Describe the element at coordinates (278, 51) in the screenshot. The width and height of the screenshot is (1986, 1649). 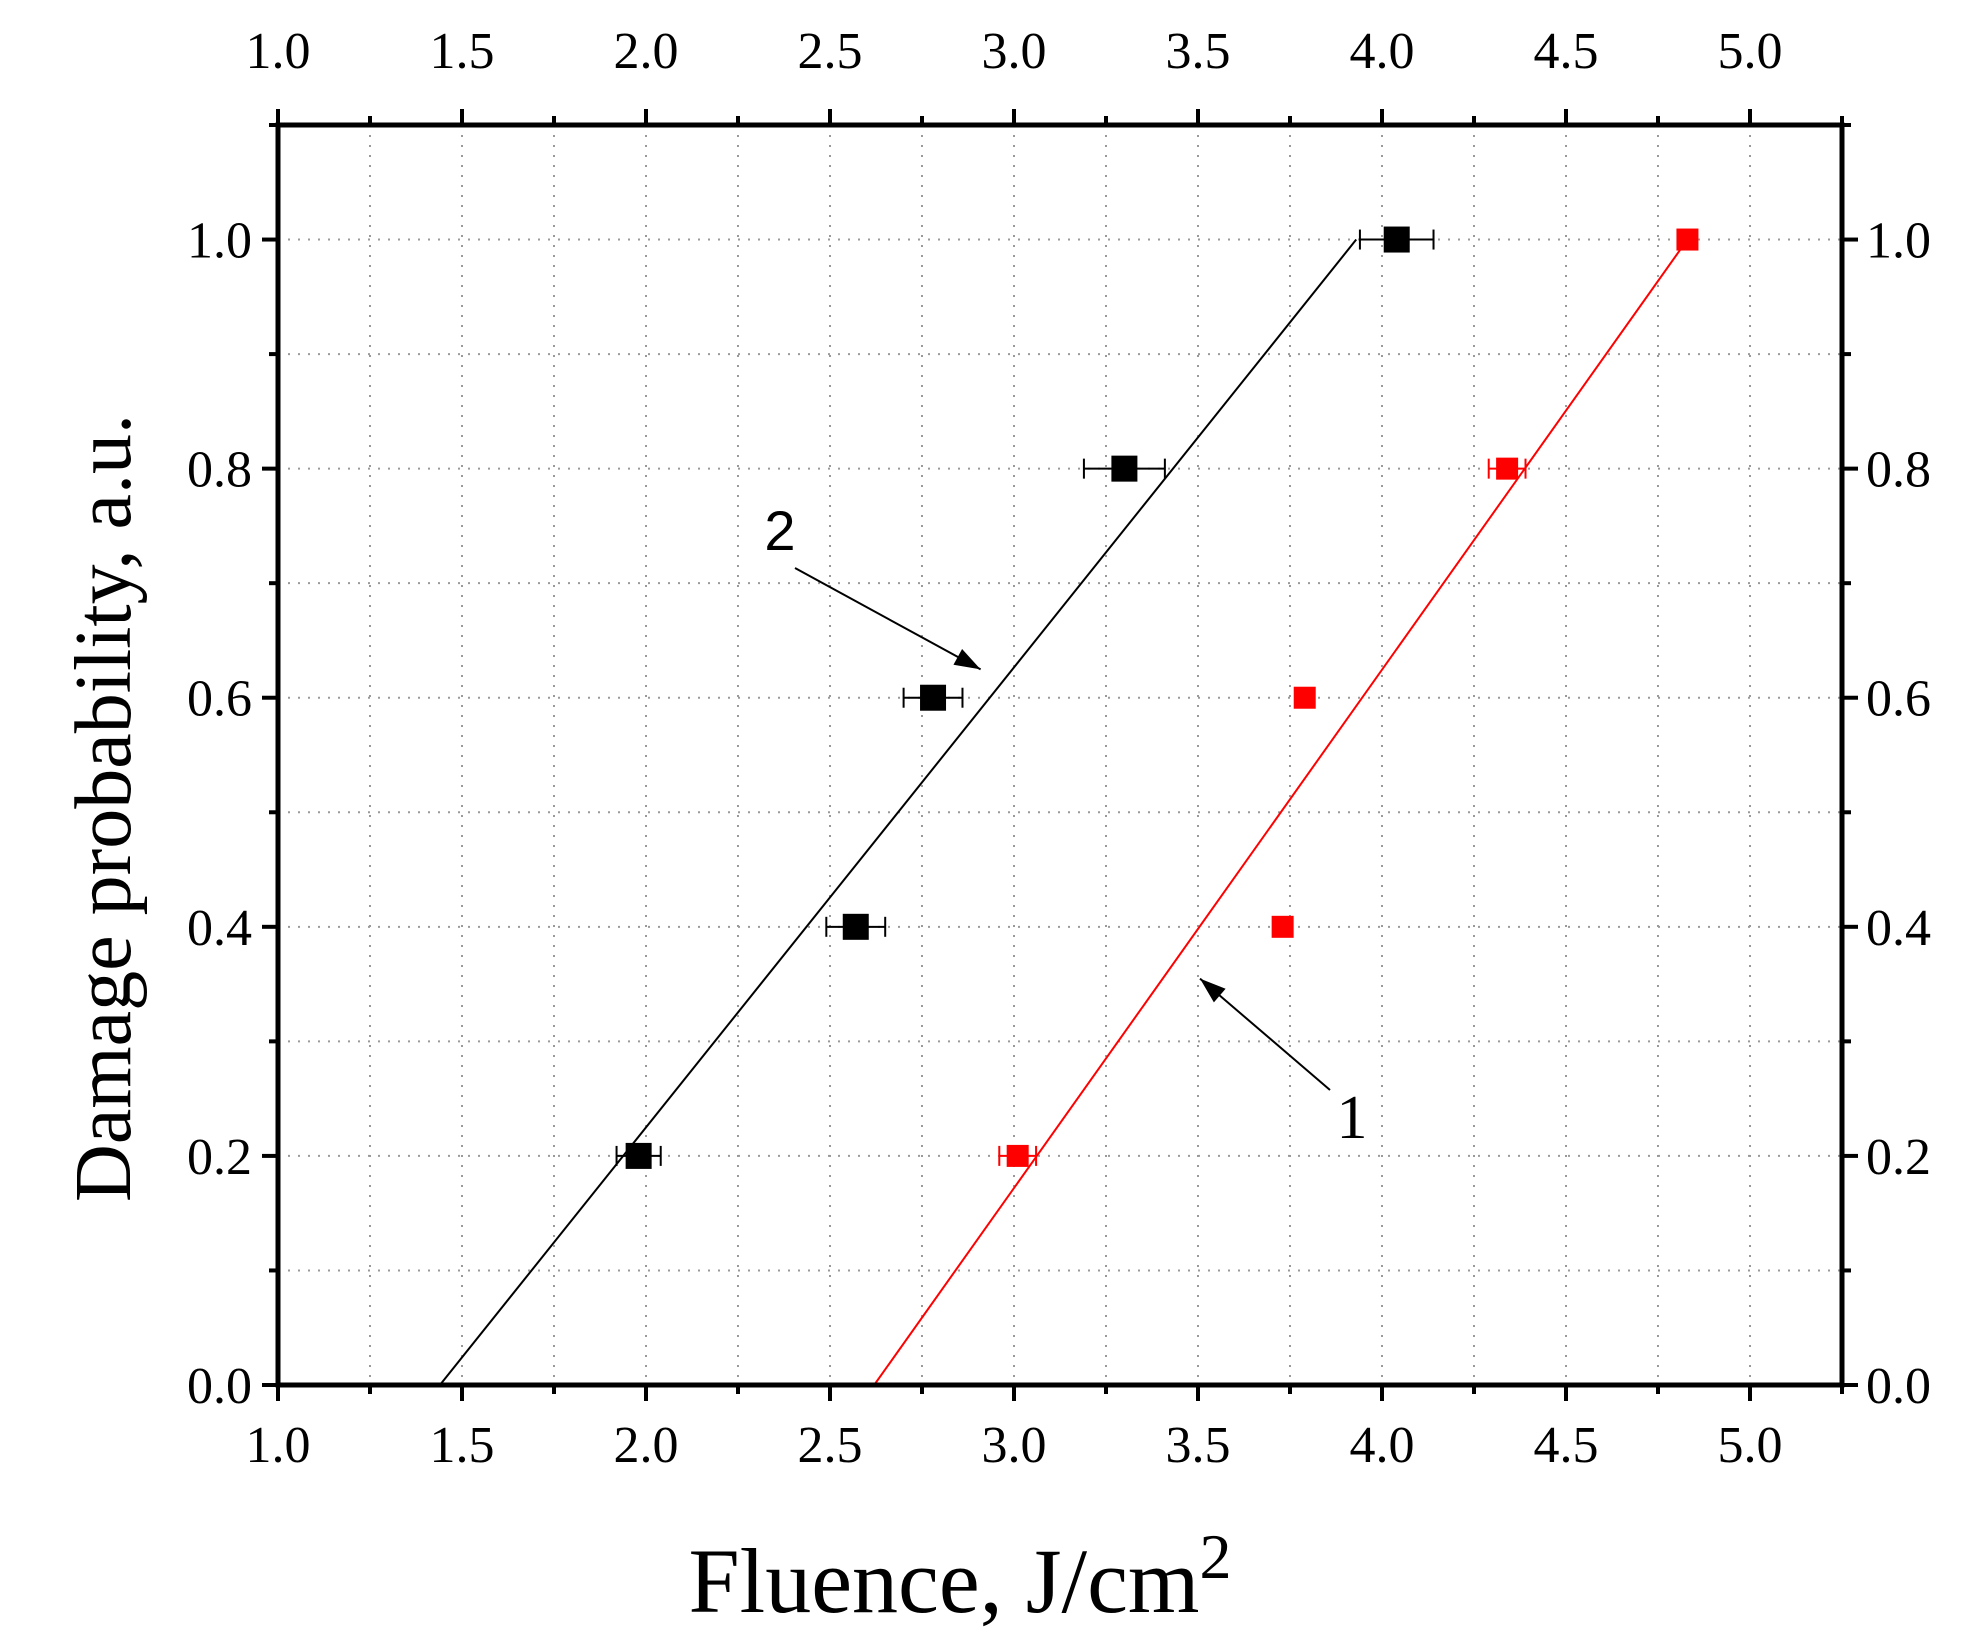
I see `x-tick-label-top: 1.0` at that location.